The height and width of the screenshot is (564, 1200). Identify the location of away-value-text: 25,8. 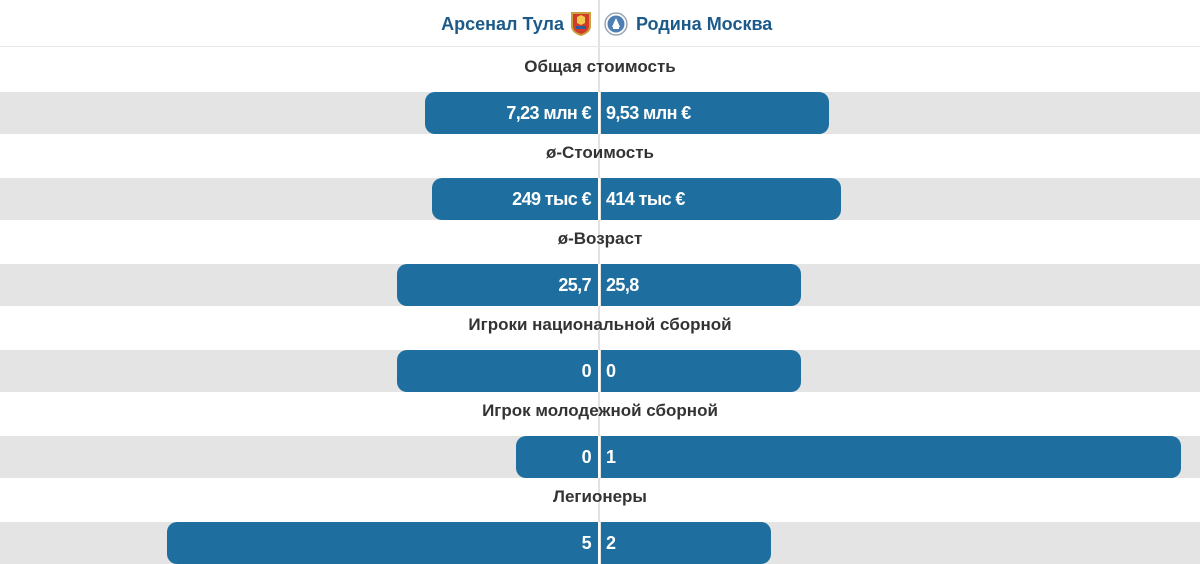
(622, 284).